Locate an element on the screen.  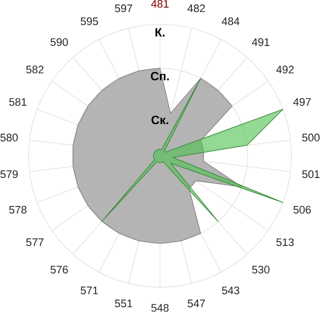
spoke-label: 590 is located at coordinates (59, 42).